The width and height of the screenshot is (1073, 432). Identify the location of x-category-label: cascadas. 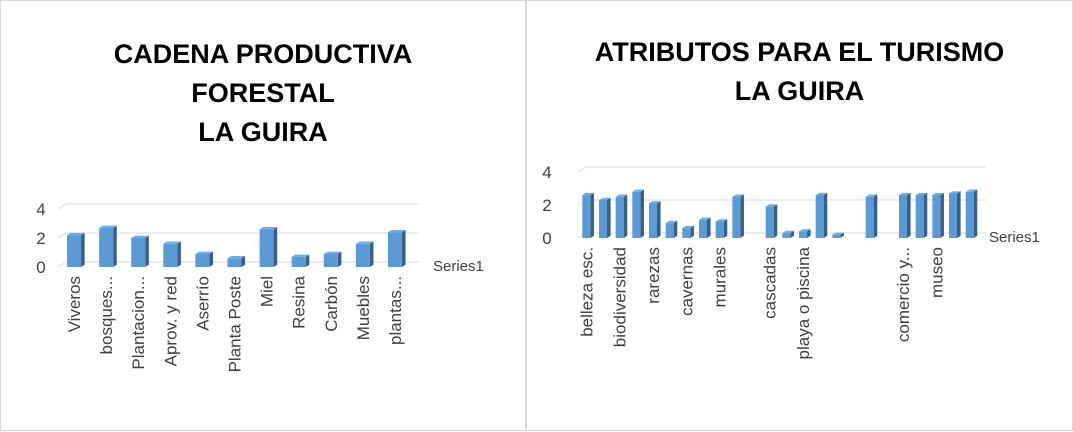
(770, 283).